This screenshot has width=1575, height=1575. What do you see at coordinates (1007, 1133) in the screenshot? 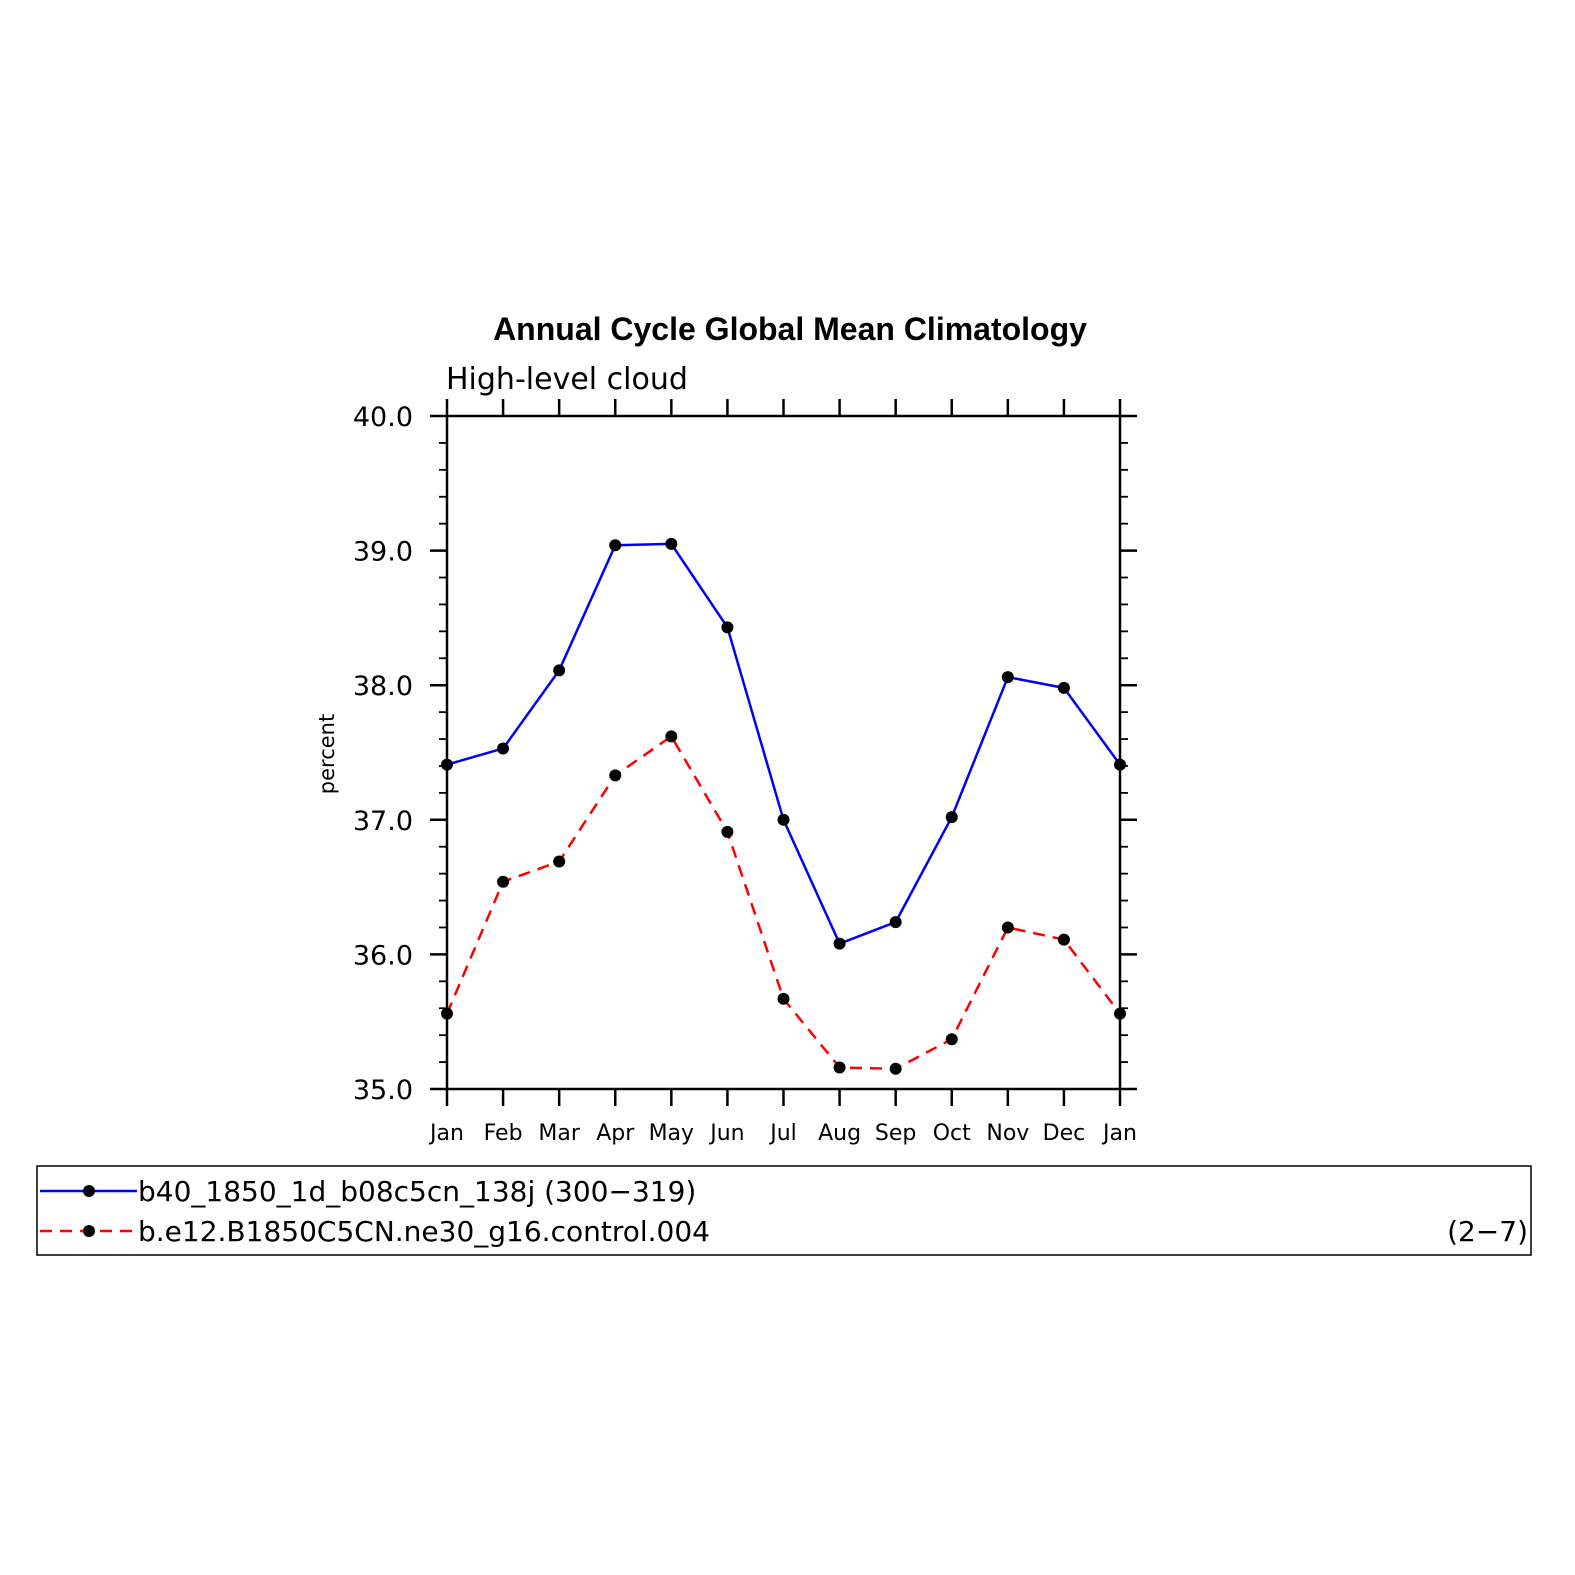
I see `x-tick-label: Nov` at bounding box center [1007, 1133].